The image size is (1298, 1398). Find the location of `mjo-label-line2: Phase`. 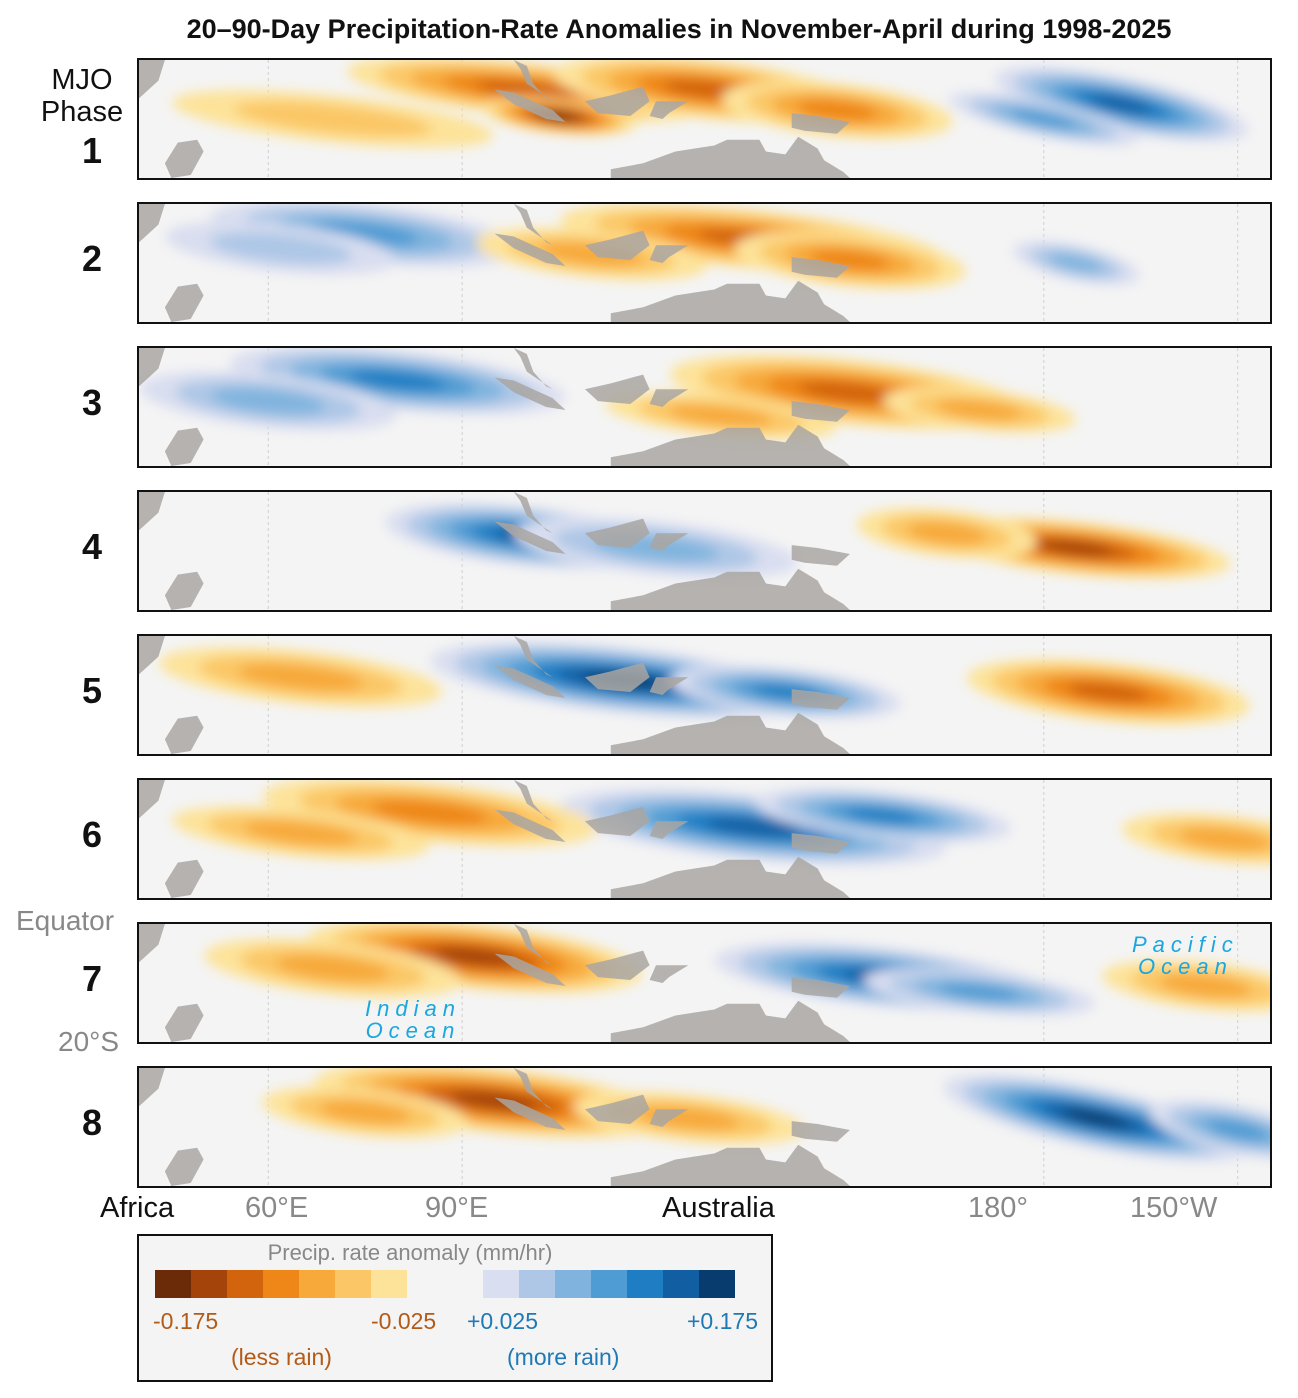

mjo-label-line2: Phase is located at coordinates (82, 112).